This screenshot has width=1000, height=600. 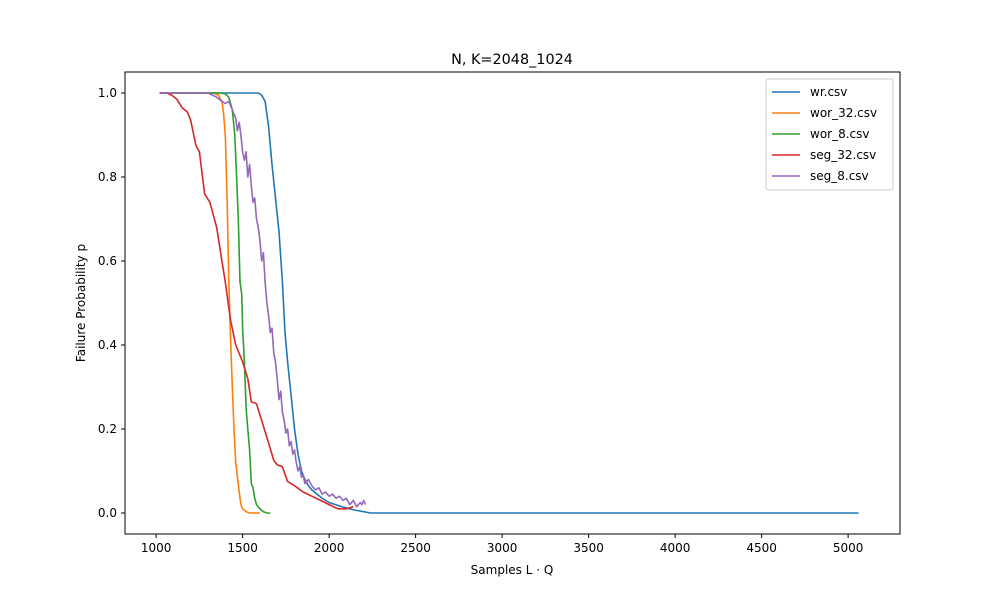 I want to click on x-tick-label: 4500, so click(x=761, y=548).